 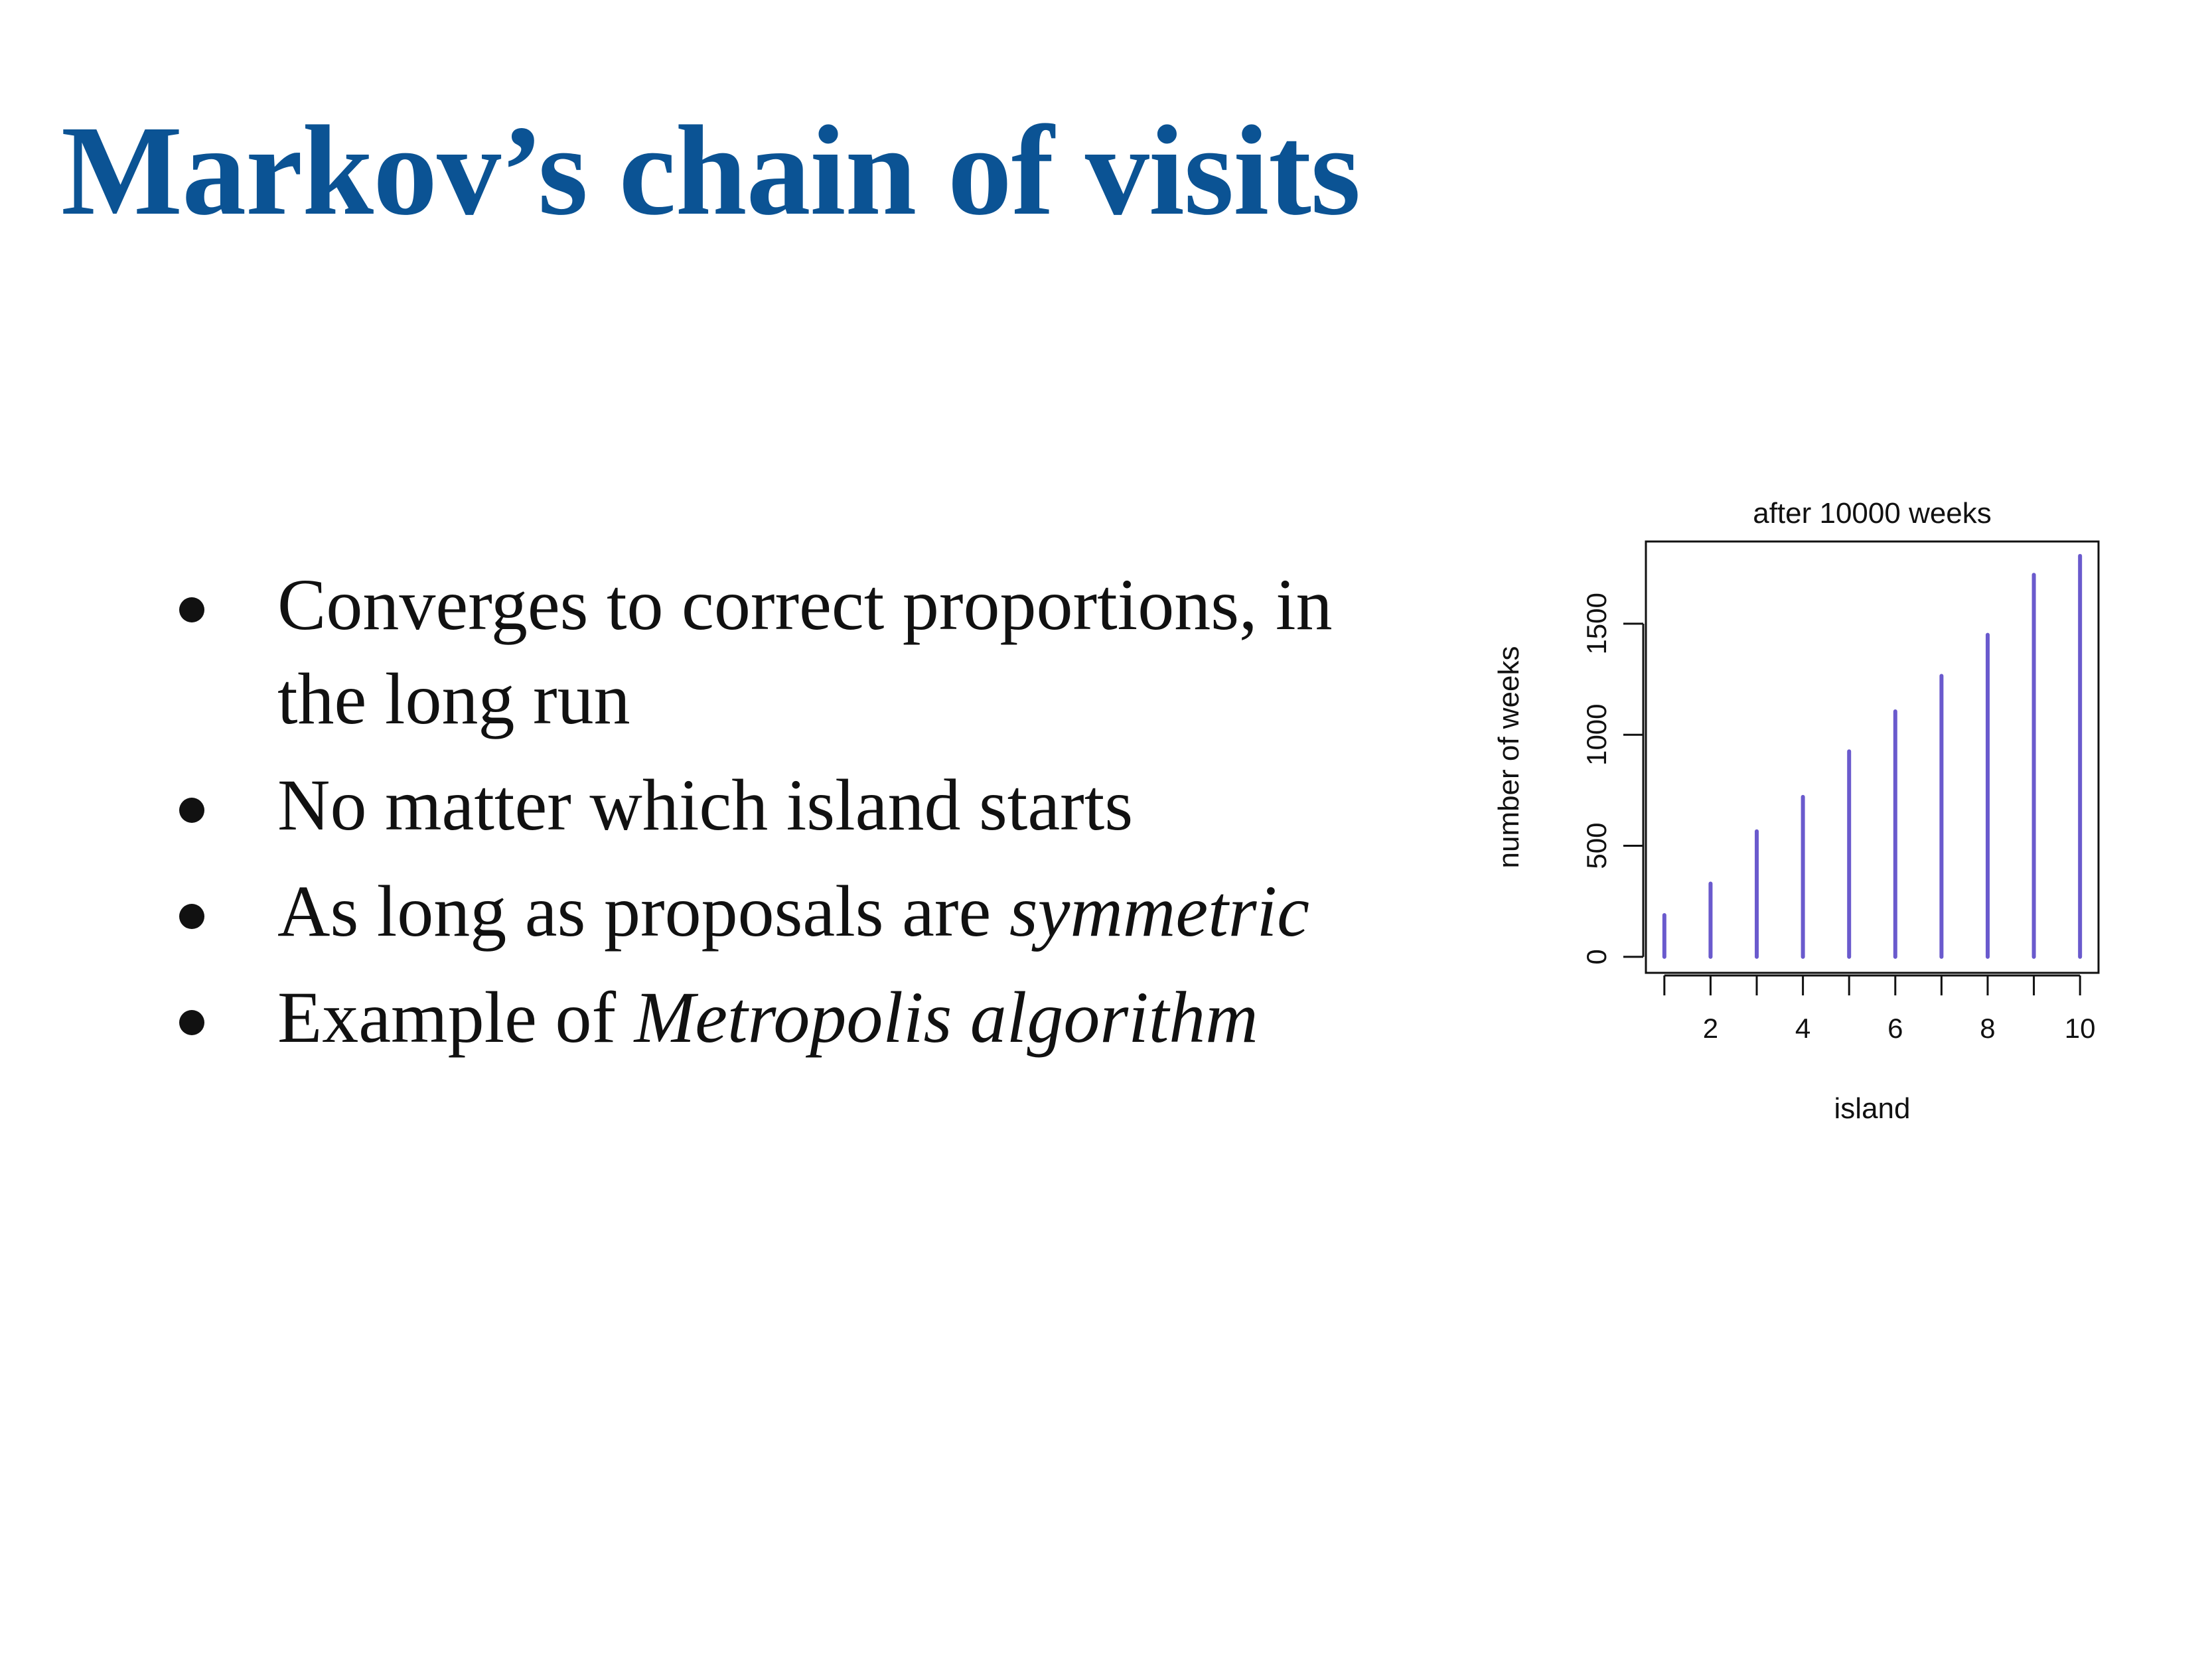 I want to click on chart-title: after 10000 weeks, so click(x=1873, y=513).